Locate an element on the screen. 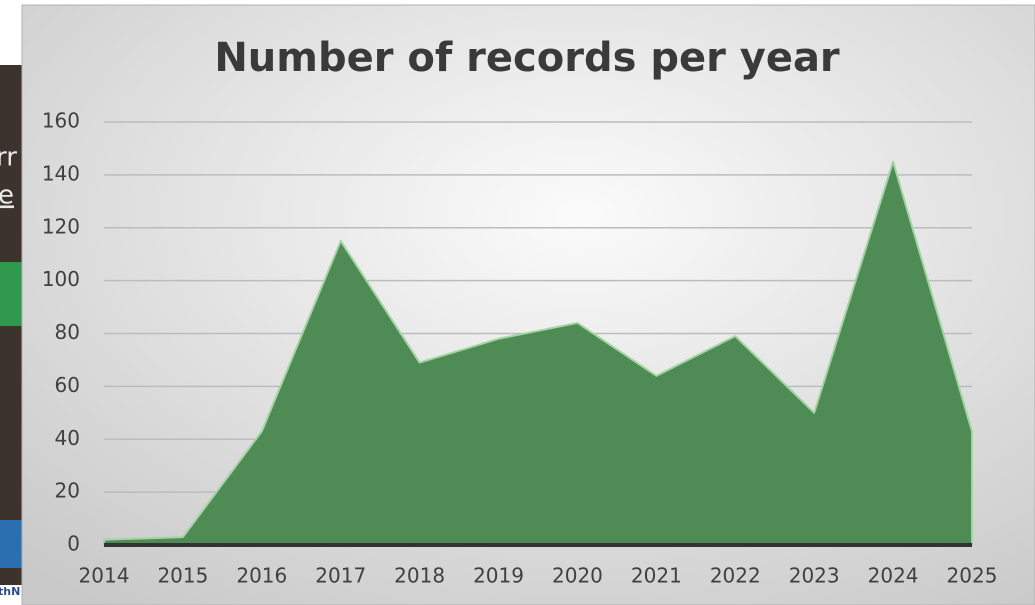  x-tick-label: 2023 is located at coordinates (814, 576).